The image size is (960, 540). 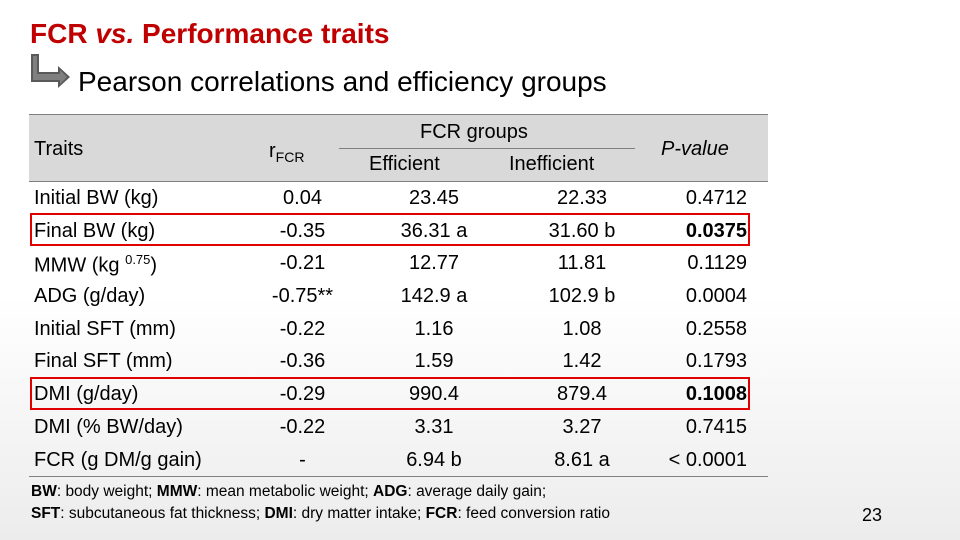 What do you see at coordinates (872, 515) in the screenshot?
I see `page-number: 23` at bounding box center [872, 515].